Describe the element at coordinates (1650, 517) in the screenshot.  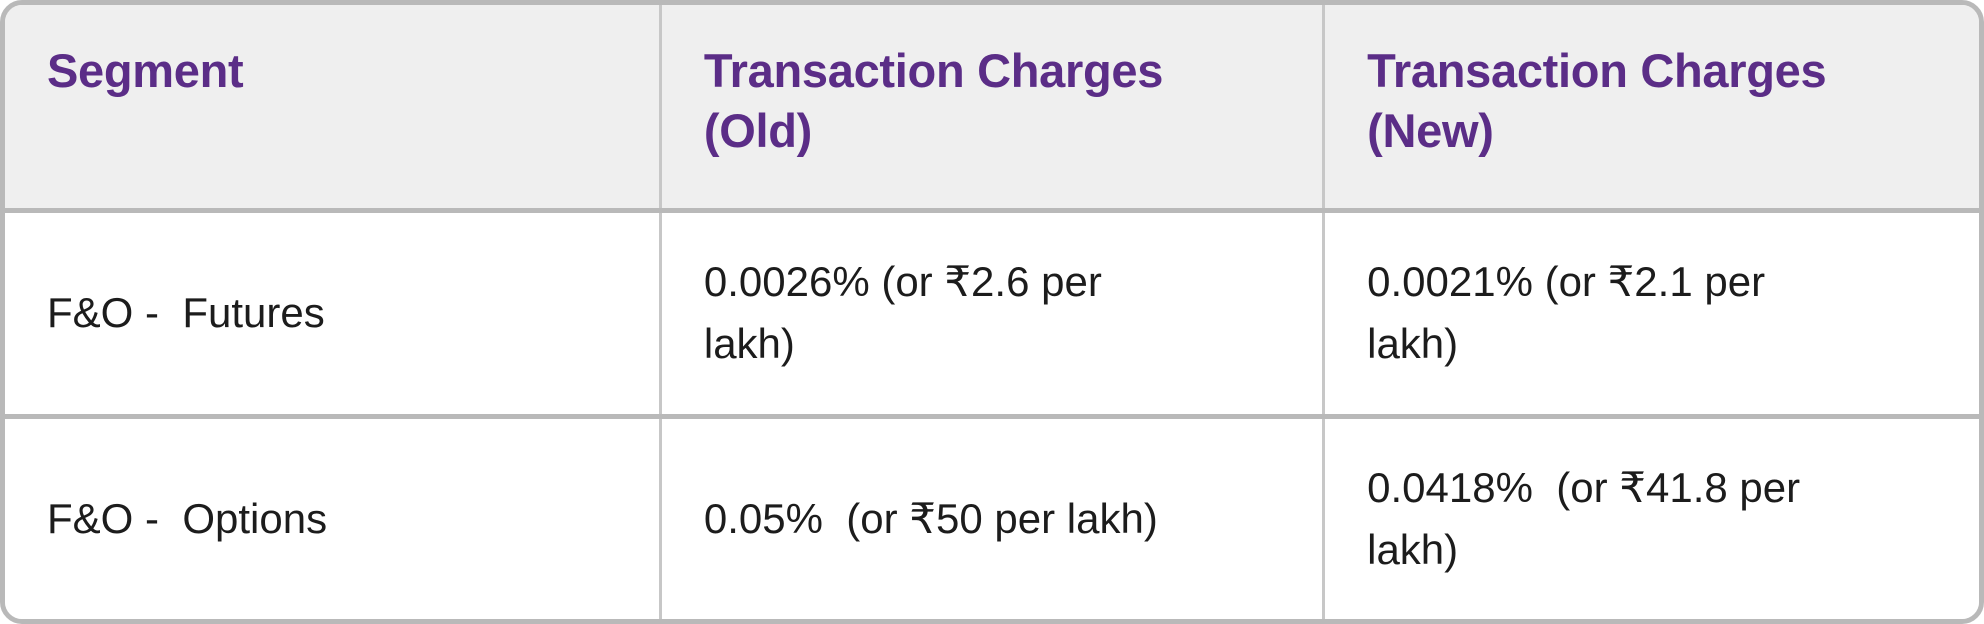
I see `cell-new-charge-options: 0.0418% (or ₹41.8 per lakh)` at that location.